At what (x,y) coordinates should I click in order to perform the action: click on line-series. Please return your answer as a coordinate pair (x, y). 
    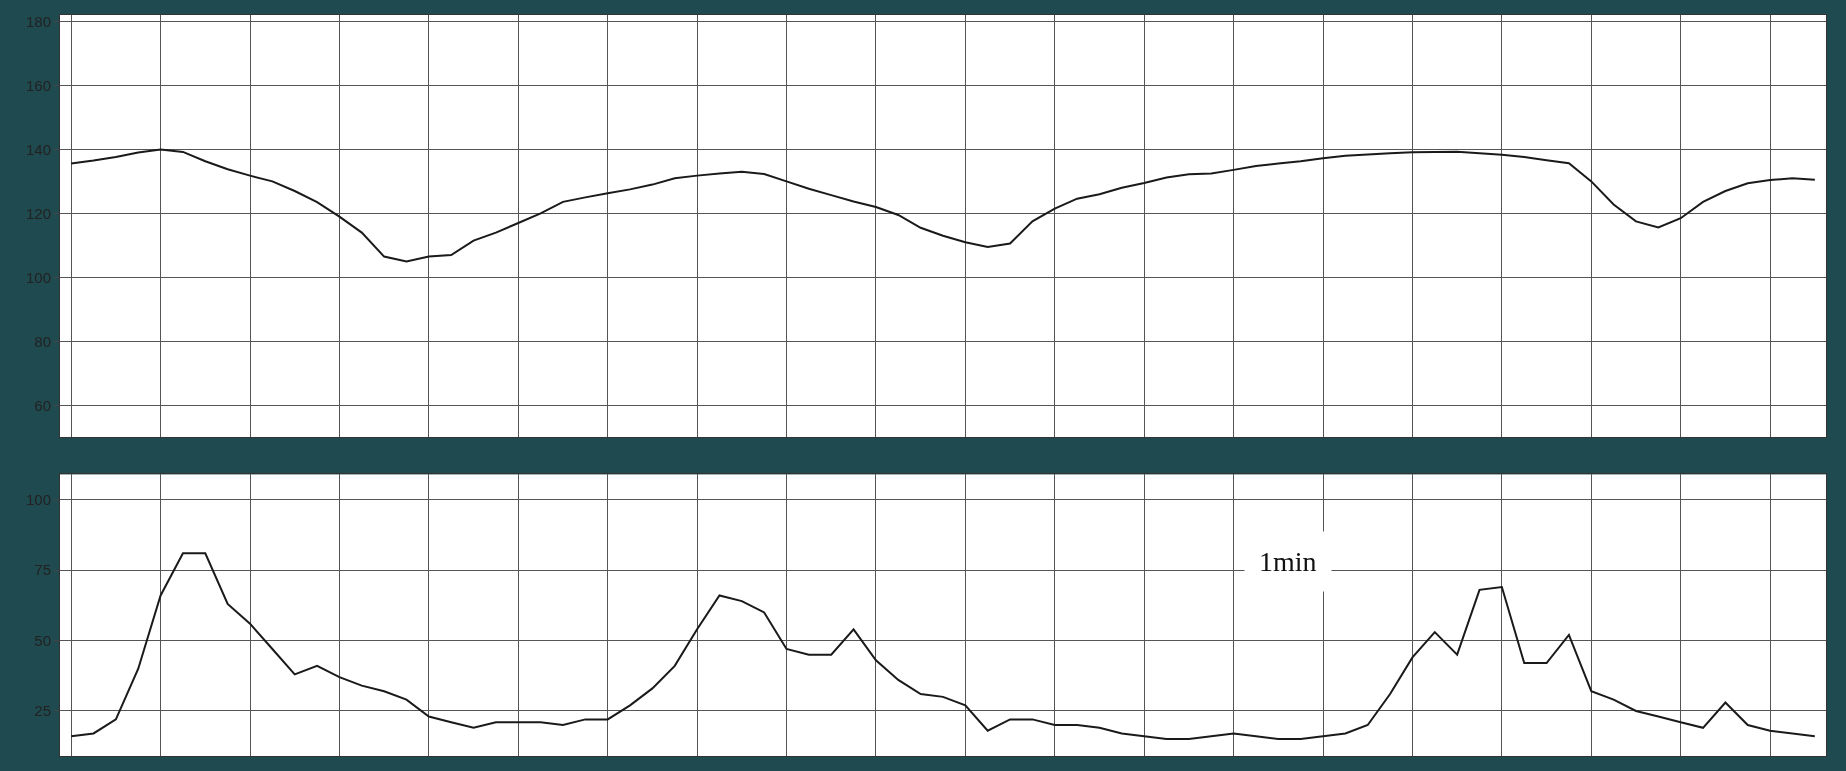
    Looking at the image, I should click on (943, 205).